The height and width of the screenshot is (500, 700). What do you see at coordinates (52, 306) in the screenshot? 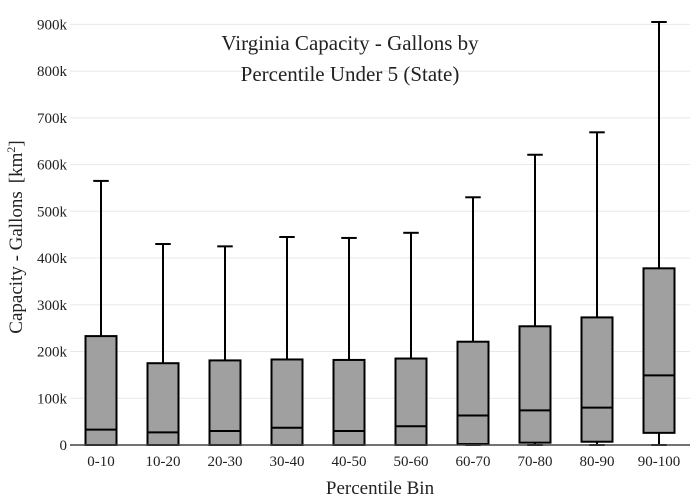
I see `y-tick-label: 300k` at bounding box center [52, 306].